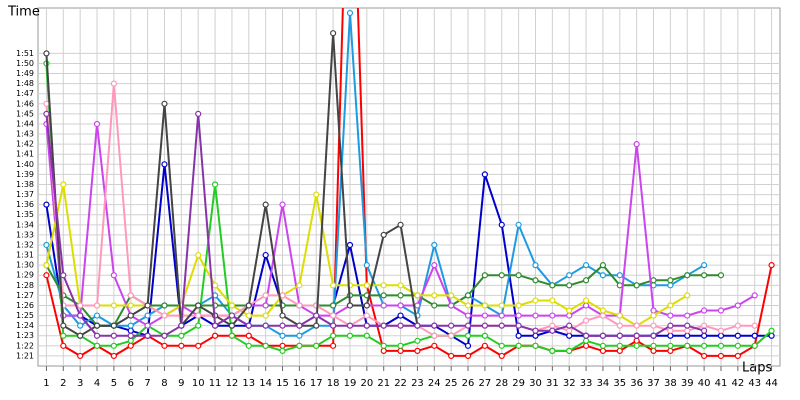 This screenshot has height=400, width=800. Describe the element at coordinates (468, 383) in the screenshot. I see `x-tick-label: 26` at that location.